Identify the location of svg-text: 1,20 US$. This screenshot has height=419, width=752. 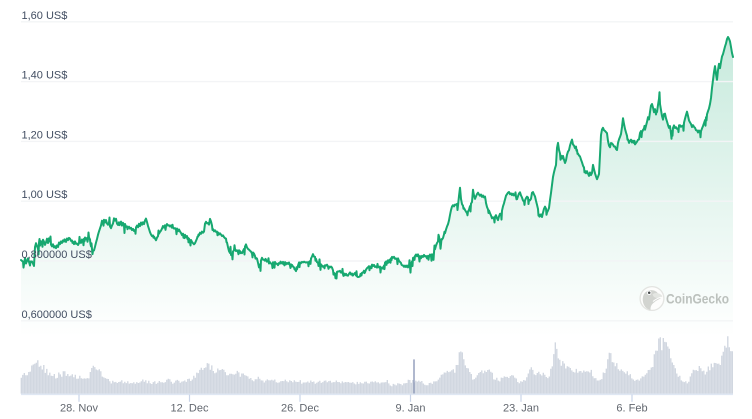
(45, 135).